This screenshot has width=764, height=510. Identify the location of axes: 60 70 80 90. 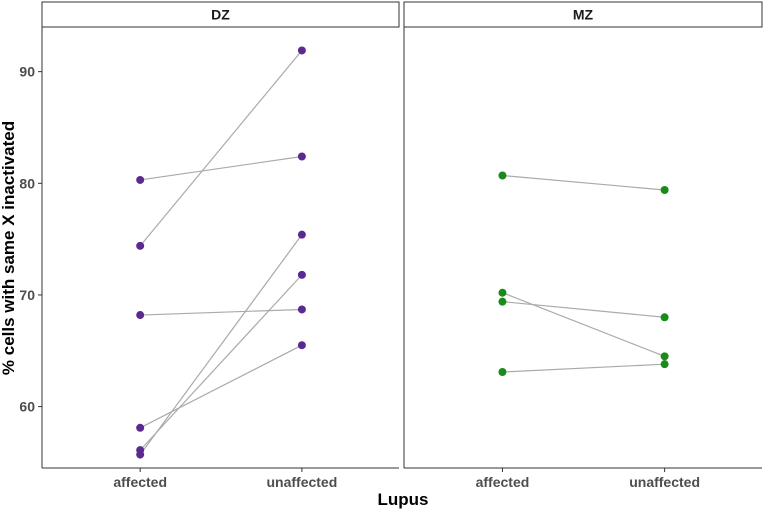
(30, 239).